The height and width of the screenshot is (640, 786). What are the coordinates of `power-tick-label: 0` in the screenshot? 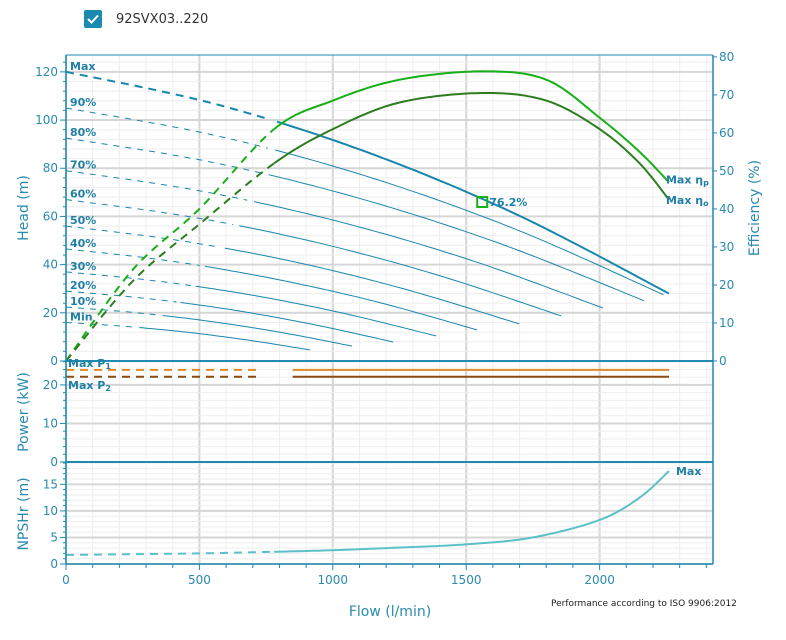 It's located at (54, 462).